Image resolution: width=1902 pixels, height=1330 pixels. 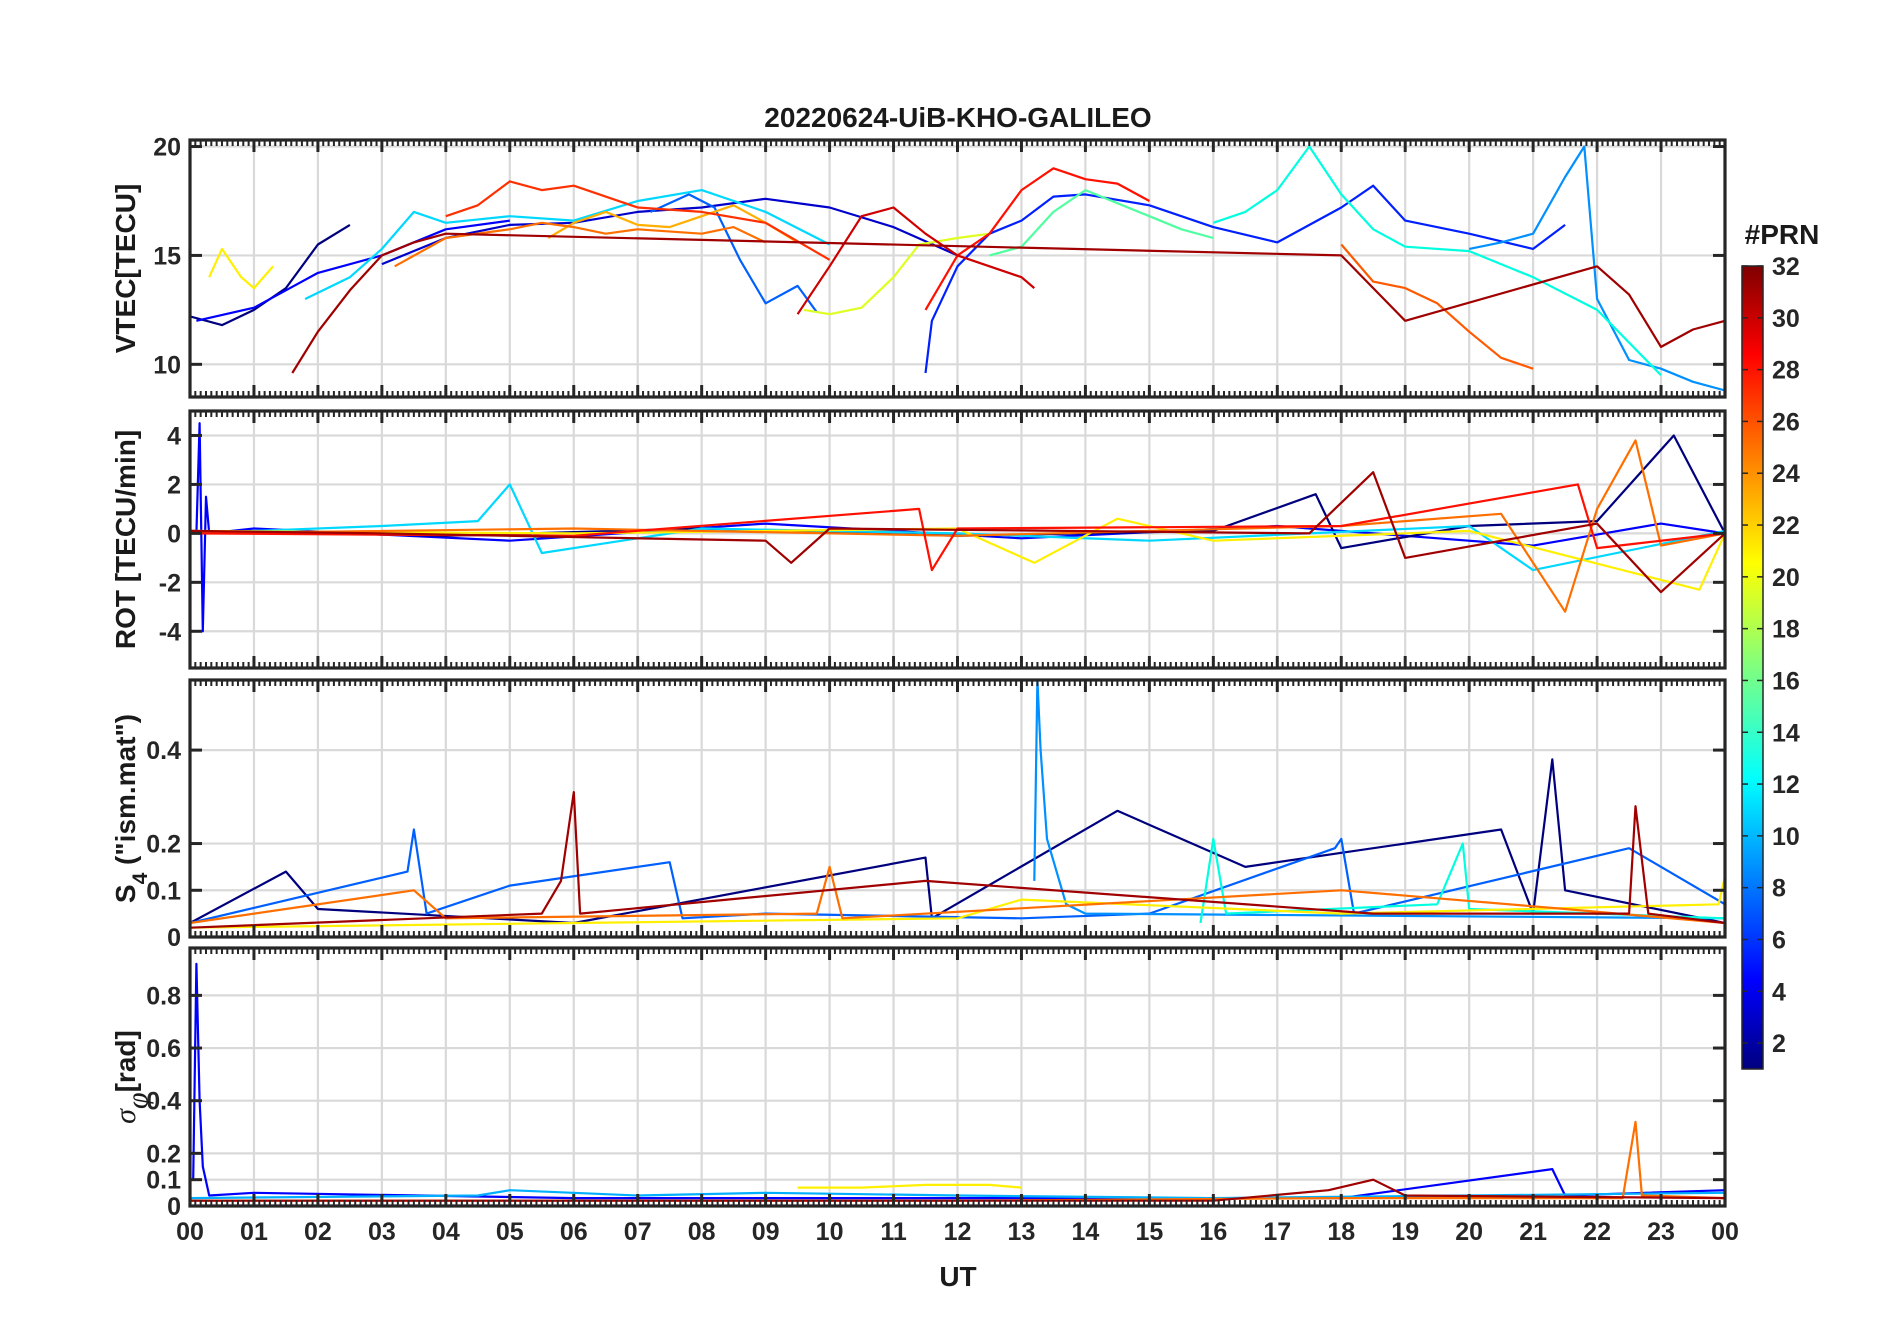 I want to click on colorbar-tick-label: 14, so click(x=1786, y=733).